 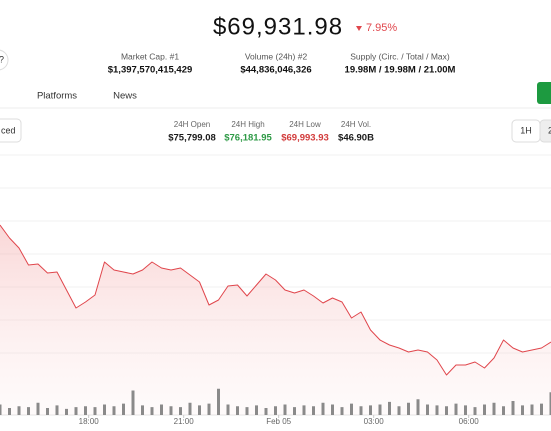 I want to click on day-stat-label: 24H Open, so click(x=192, y=124).